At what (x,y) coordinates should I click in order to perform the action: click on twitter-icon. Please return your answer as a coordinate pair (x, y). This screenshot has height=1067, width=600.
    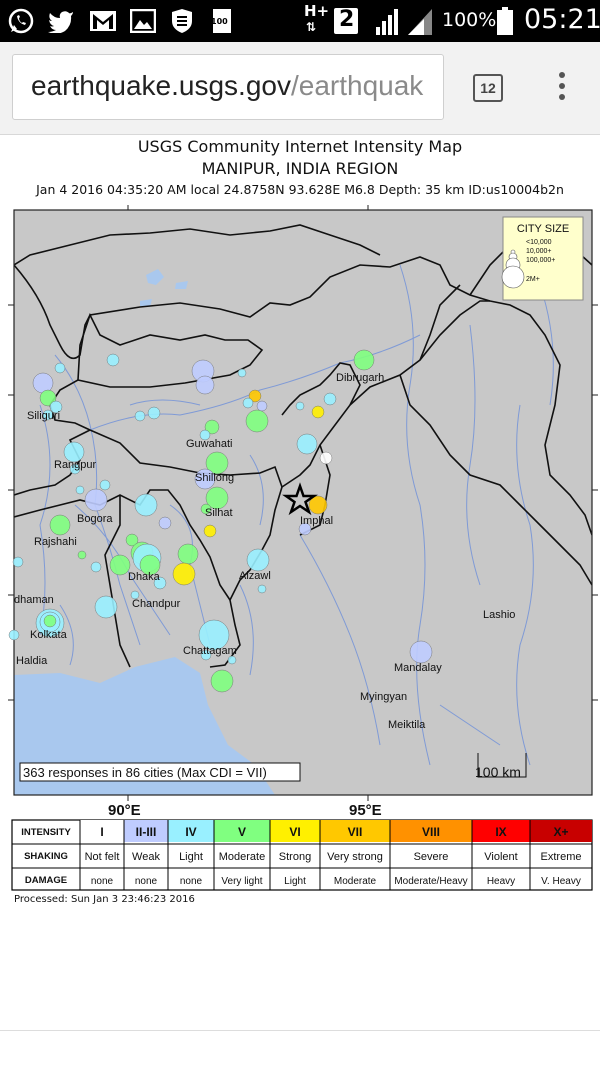
    Looking at the image, I should click on (61, 21).